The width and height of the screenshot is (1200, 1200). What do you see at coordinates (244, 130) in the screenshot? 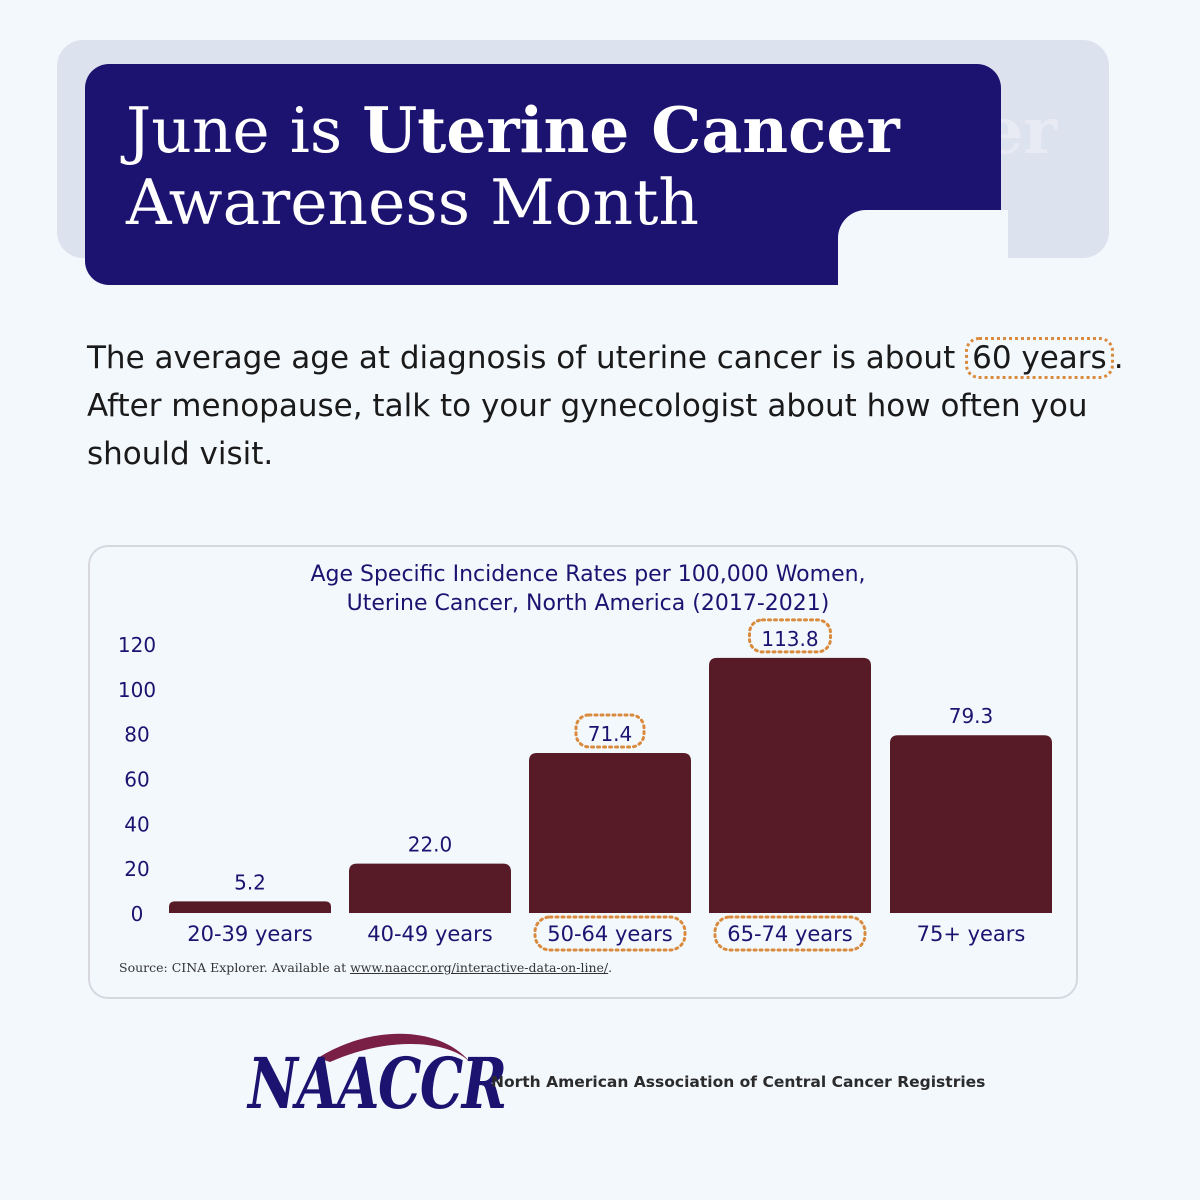
I see `title-plain: June is` at bounding box center [244, 130].